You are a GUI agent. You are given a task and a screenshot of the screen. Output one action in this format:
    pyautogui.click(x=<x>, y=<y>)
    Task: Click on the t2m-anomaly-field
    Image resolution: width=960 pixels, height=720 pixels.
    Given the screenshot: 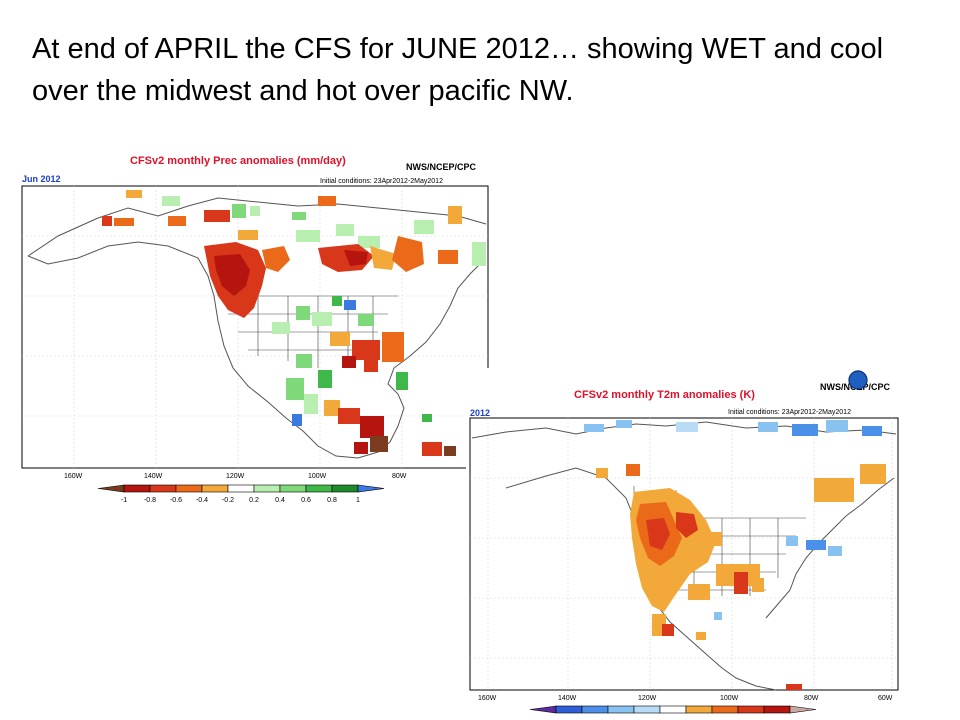 What is the action you would take?
    pyautogui.click(x=735, y=555)
    